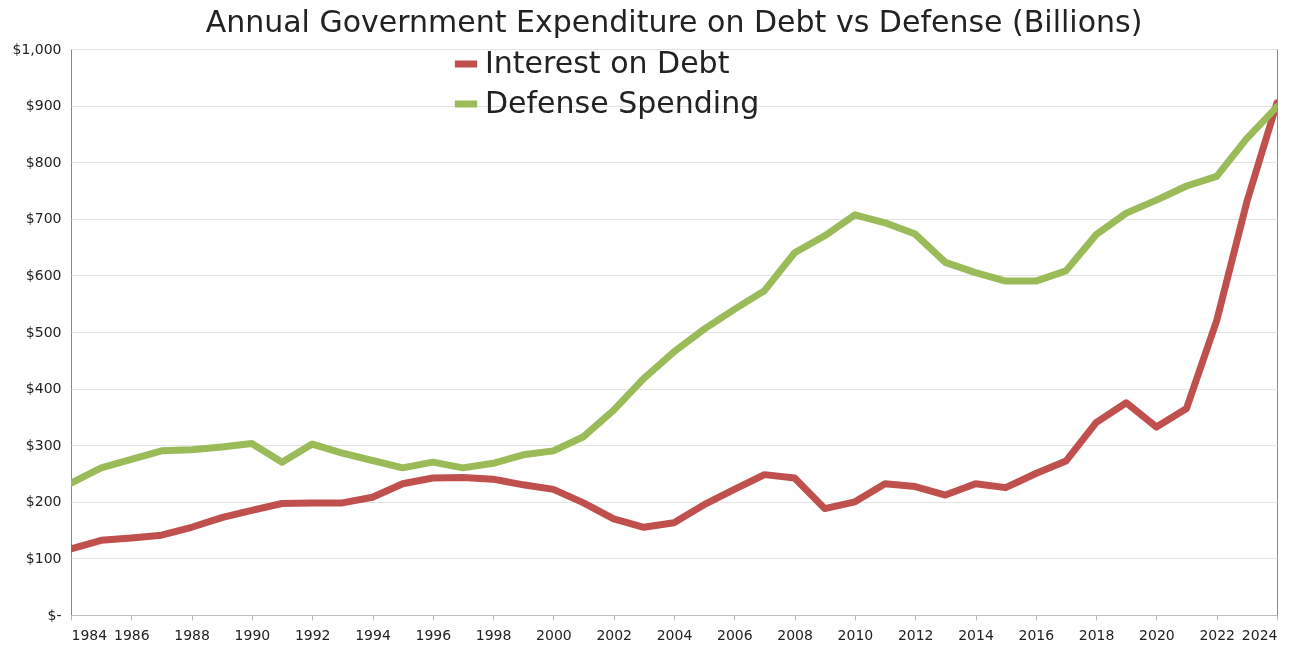  Describe the element at coordinates (915, 634) in the screenshot. I see `x-tick-label: 2012` at that location.